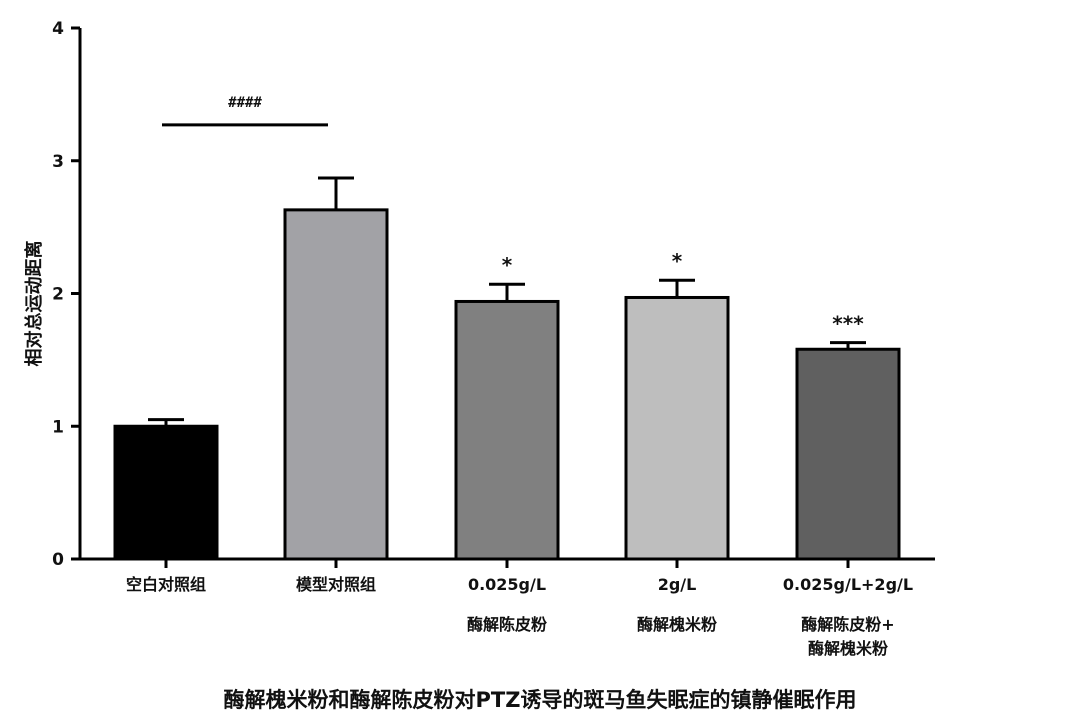 This screenshot has height=722, width=1080. Describe the element at coordinates (848, 648) in the screenshot. I see `x-tick-label-4-2: 酶解槐米粉` at that location.